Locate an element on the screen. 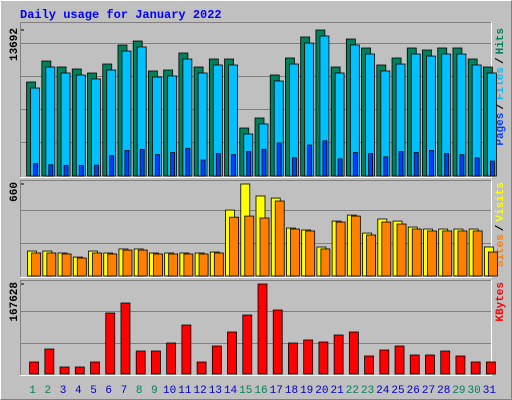  x-tick-label: 12 is located at coordinates (199, 391).